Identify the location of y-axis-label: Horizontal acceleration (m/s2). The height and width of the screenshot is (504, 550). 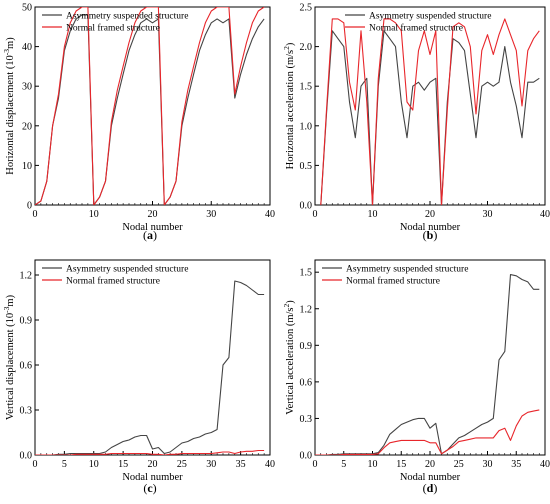
(289, 105).